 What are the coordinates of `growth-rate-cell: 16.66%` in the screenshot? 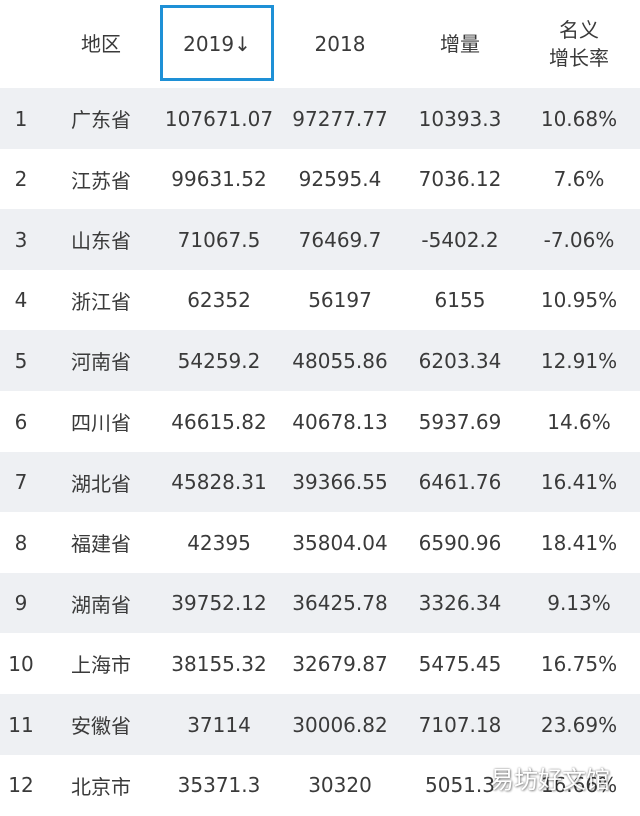 It's located at (579, 785).